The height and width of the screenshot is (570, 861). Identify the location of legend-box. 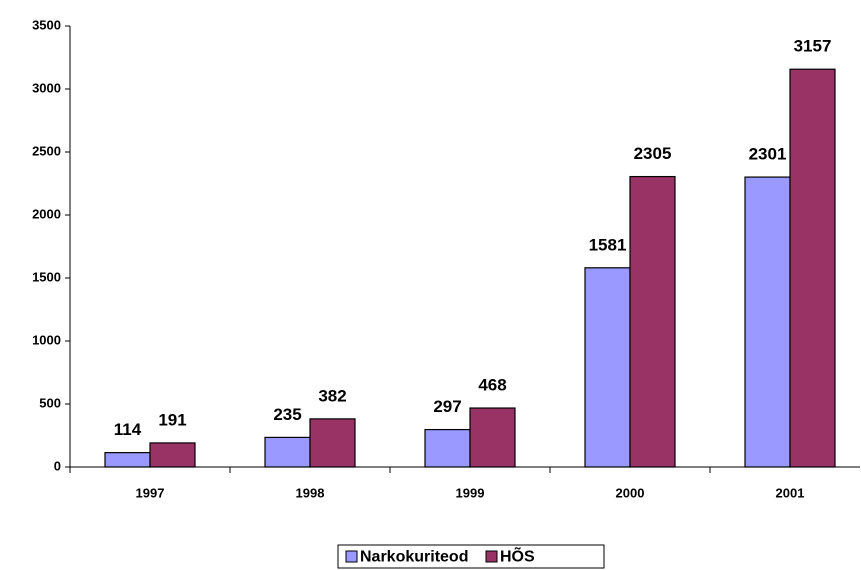
(471, 556).